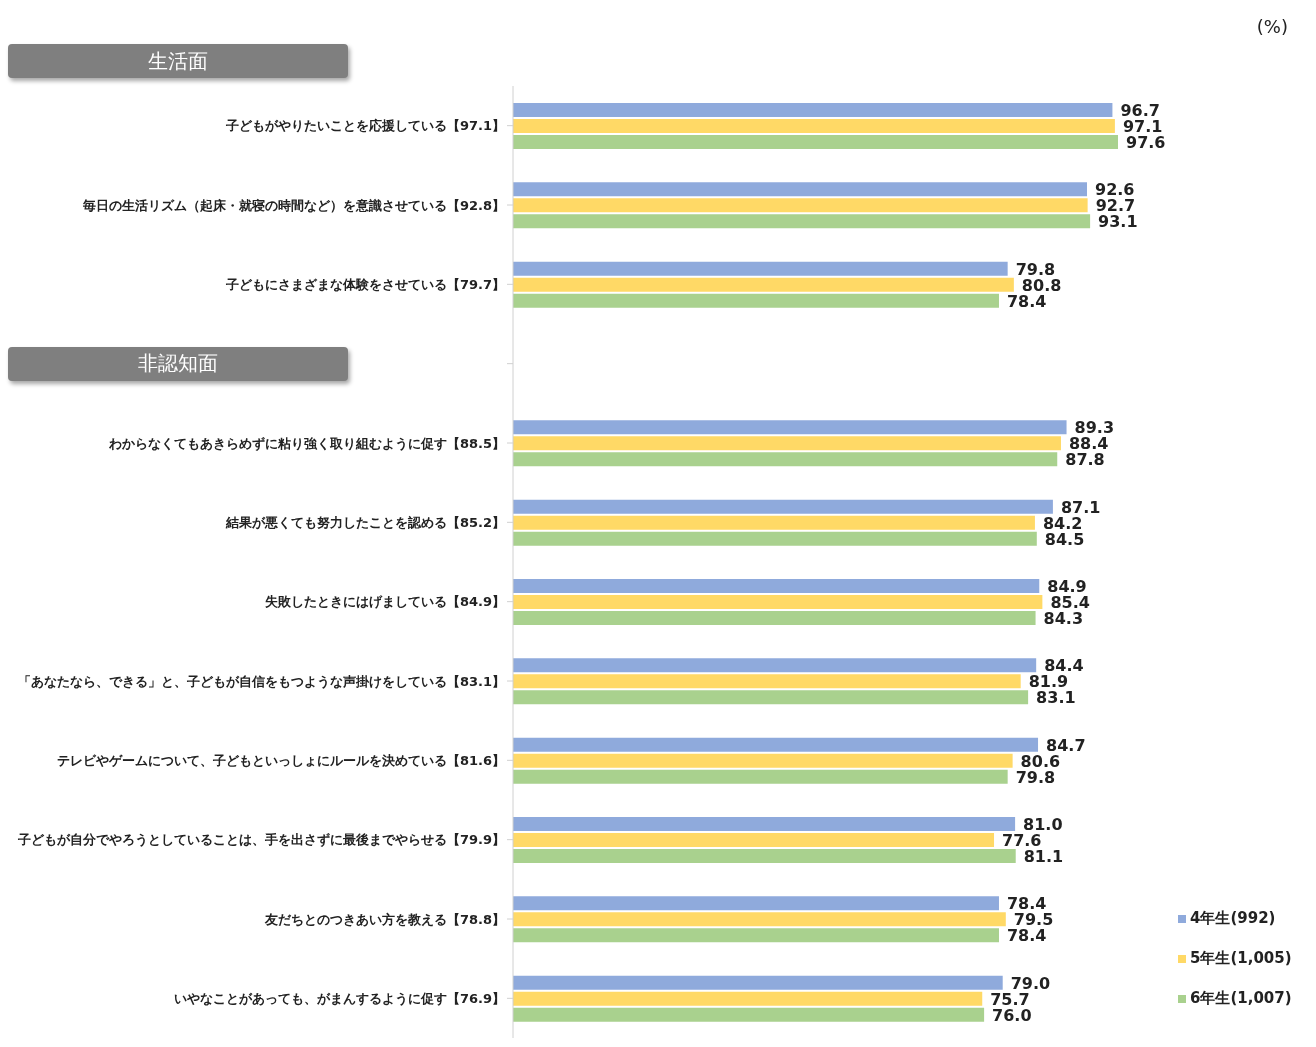 This screenshot has width=1316, height=1047. Describe the element at coordinates (306, 443) in the screenshot. I see `y-tick-label: わからなくてもあきらめずに粘り強く取り組むように促す【88.5】` at that location.